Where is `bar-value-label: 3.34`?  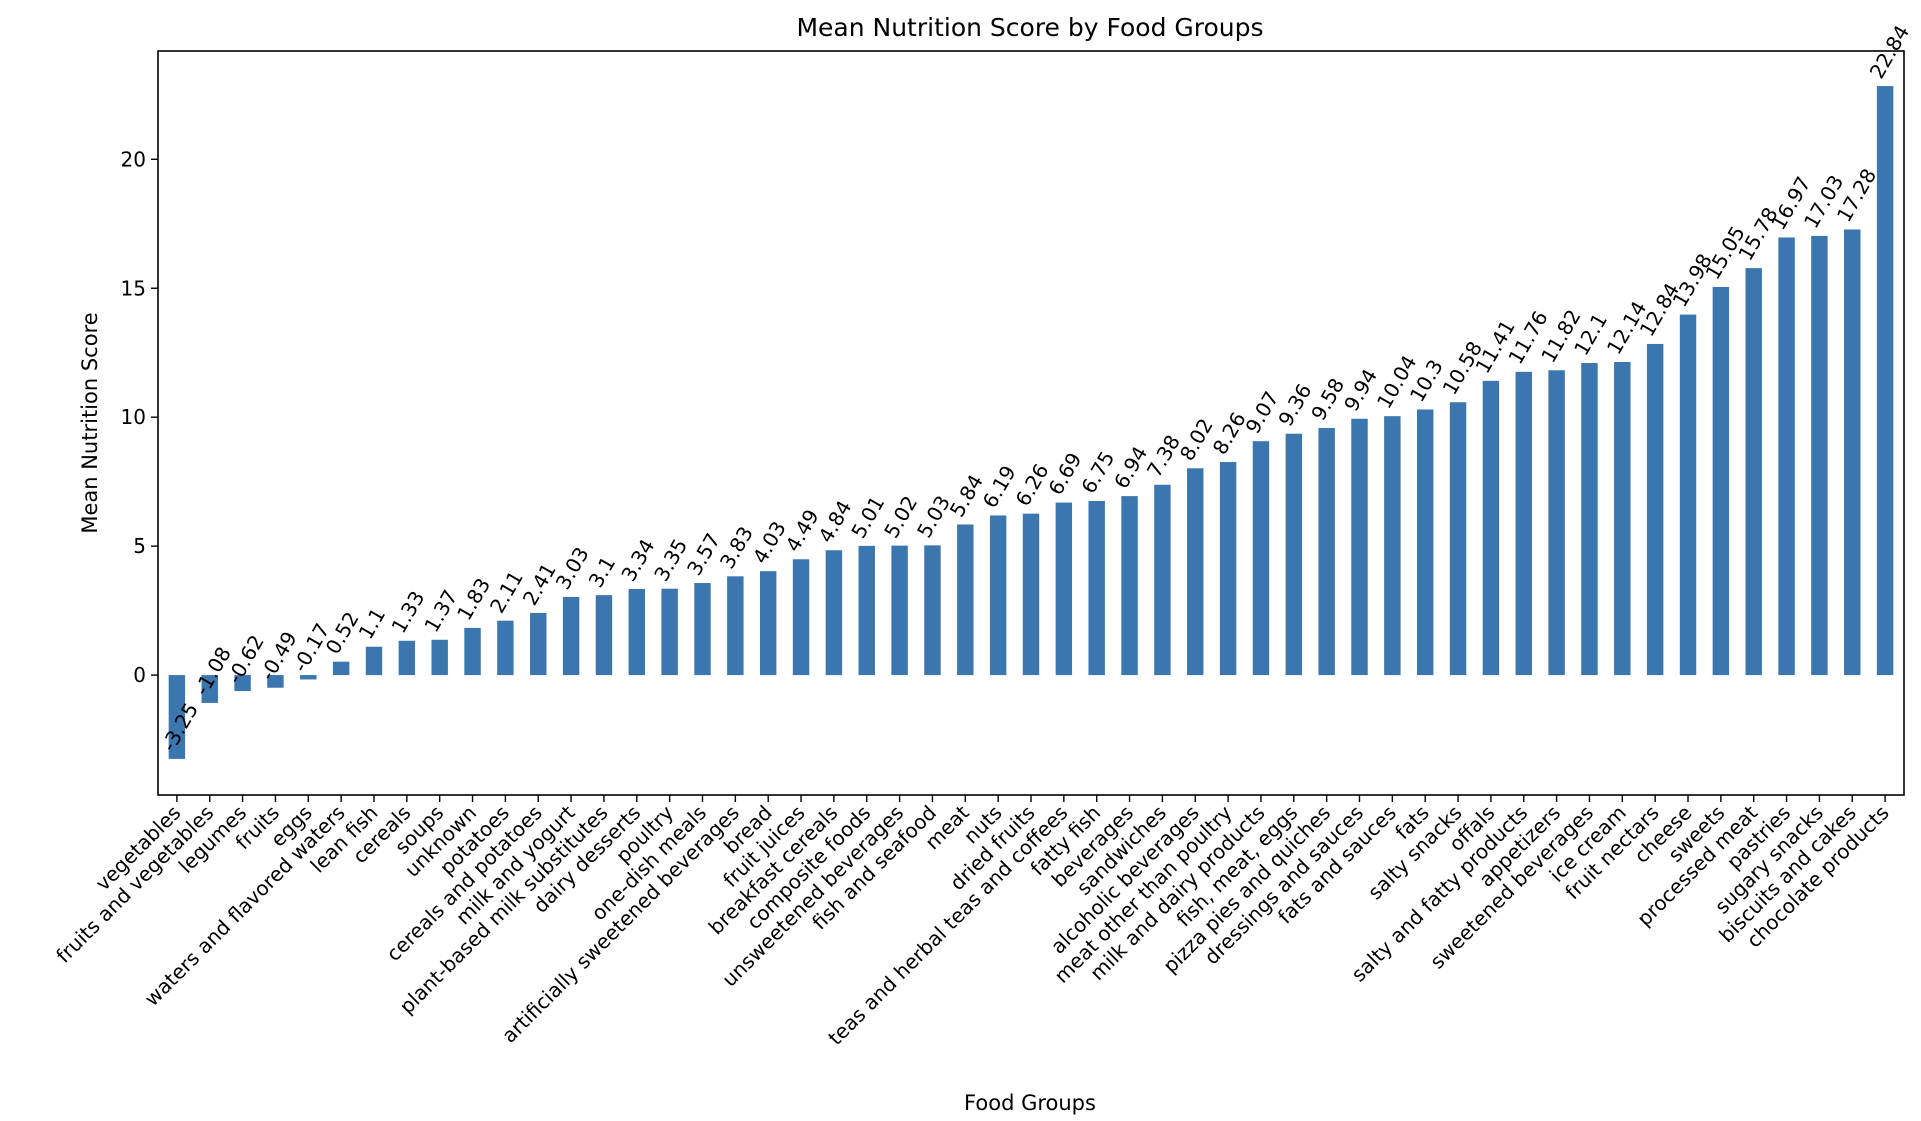 bar-value-label: 3.34 is located at coordinates (637, 560).